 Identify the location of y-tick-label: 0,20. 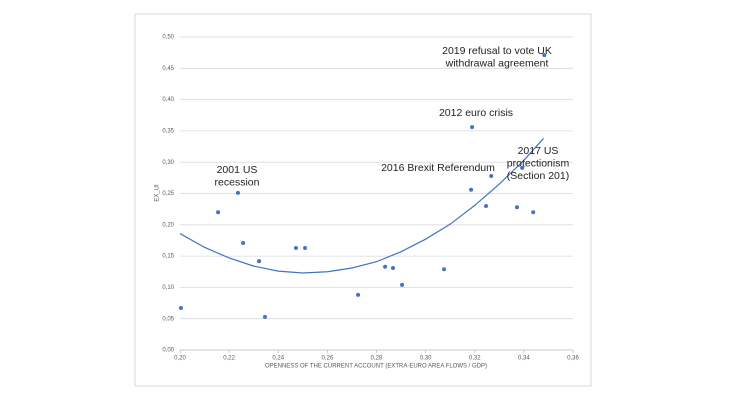
(168, 225).